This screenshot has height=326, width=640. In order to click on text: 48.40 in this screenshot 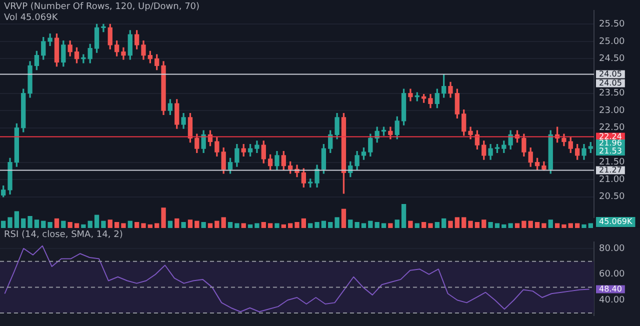, I will do `click(610, 289)`.